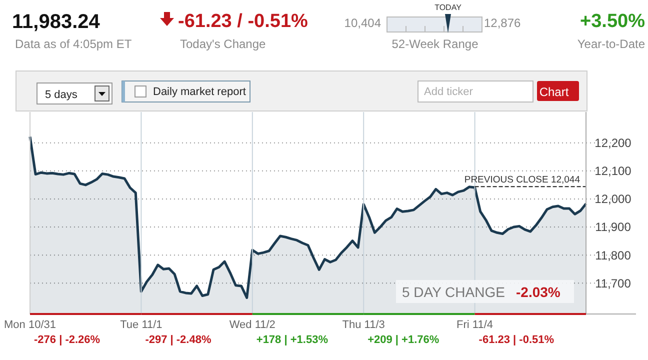 This screenshot has width=648, height=360. What do you see at coordinates (613, 171) in the screenshot?
I see `y-tick-label: 12,100` at bounding box center [613, 171].